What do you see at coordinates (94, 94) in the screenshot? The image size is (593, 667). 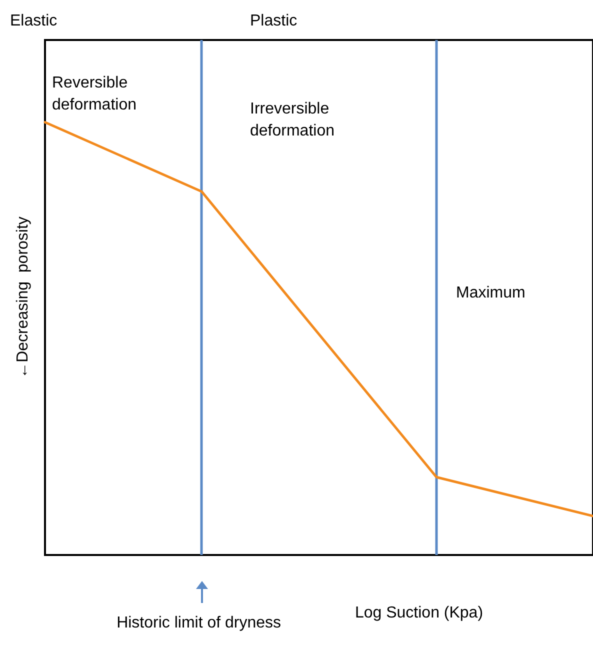 I see `text: Reversible deformation` at bounding box center [94, 94].